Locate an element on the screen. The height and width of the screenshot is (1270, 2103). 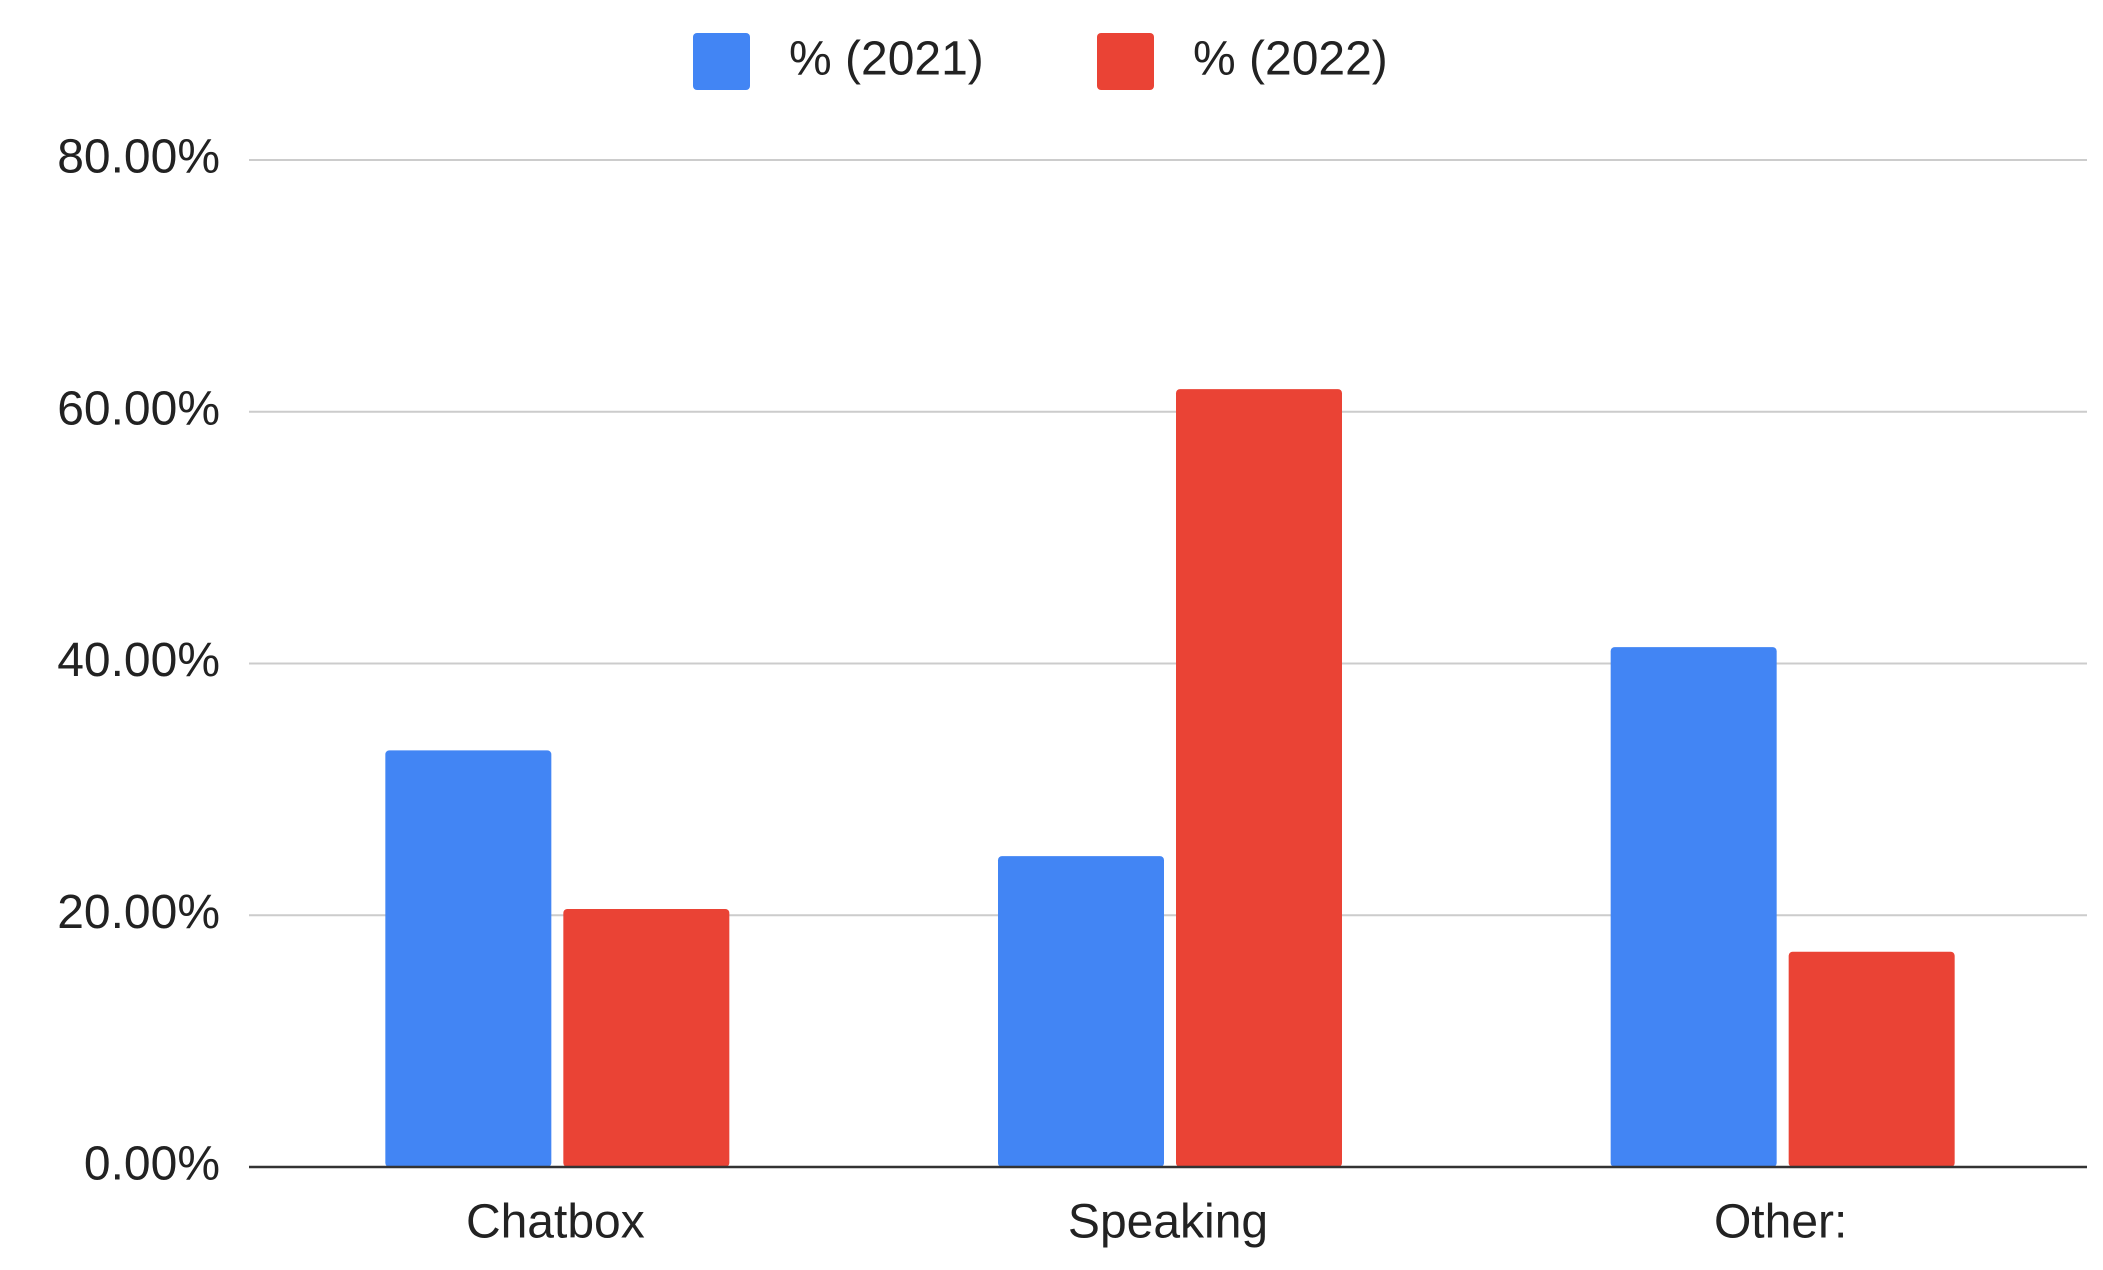
y-tick-label: 40.00% is located at coordinates (138, 660).